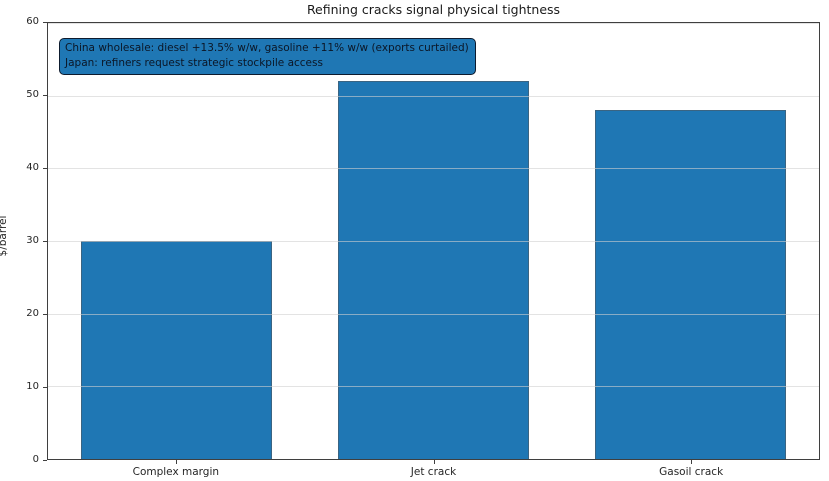 The image size is (829, 481). What do you see at coordinates (32, 21) in the screenshot?
I see `y-tick-label: 60` at bounding box center [32, 21].